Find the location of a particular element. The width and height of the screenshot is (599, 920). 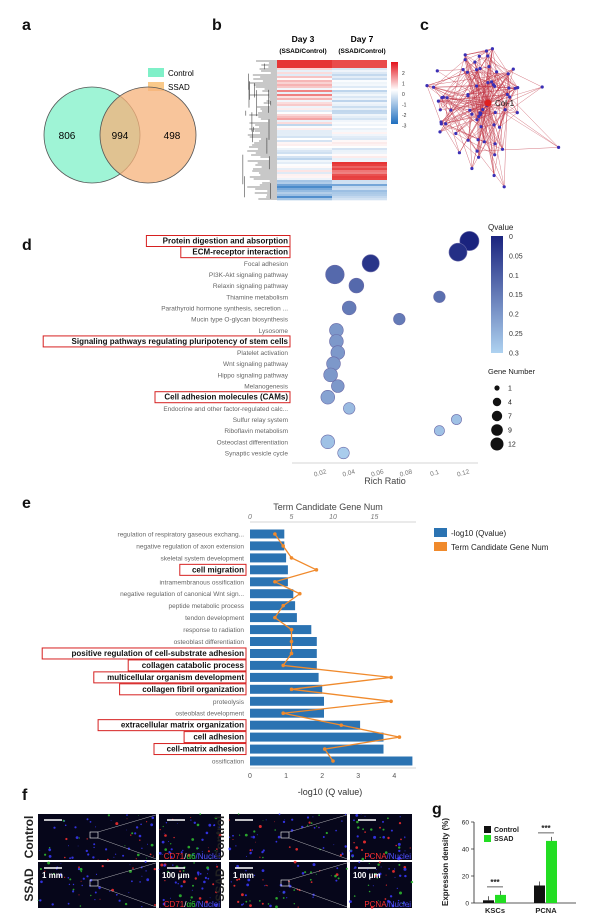

zoom-guide-line is located at coordinates (128, 897).